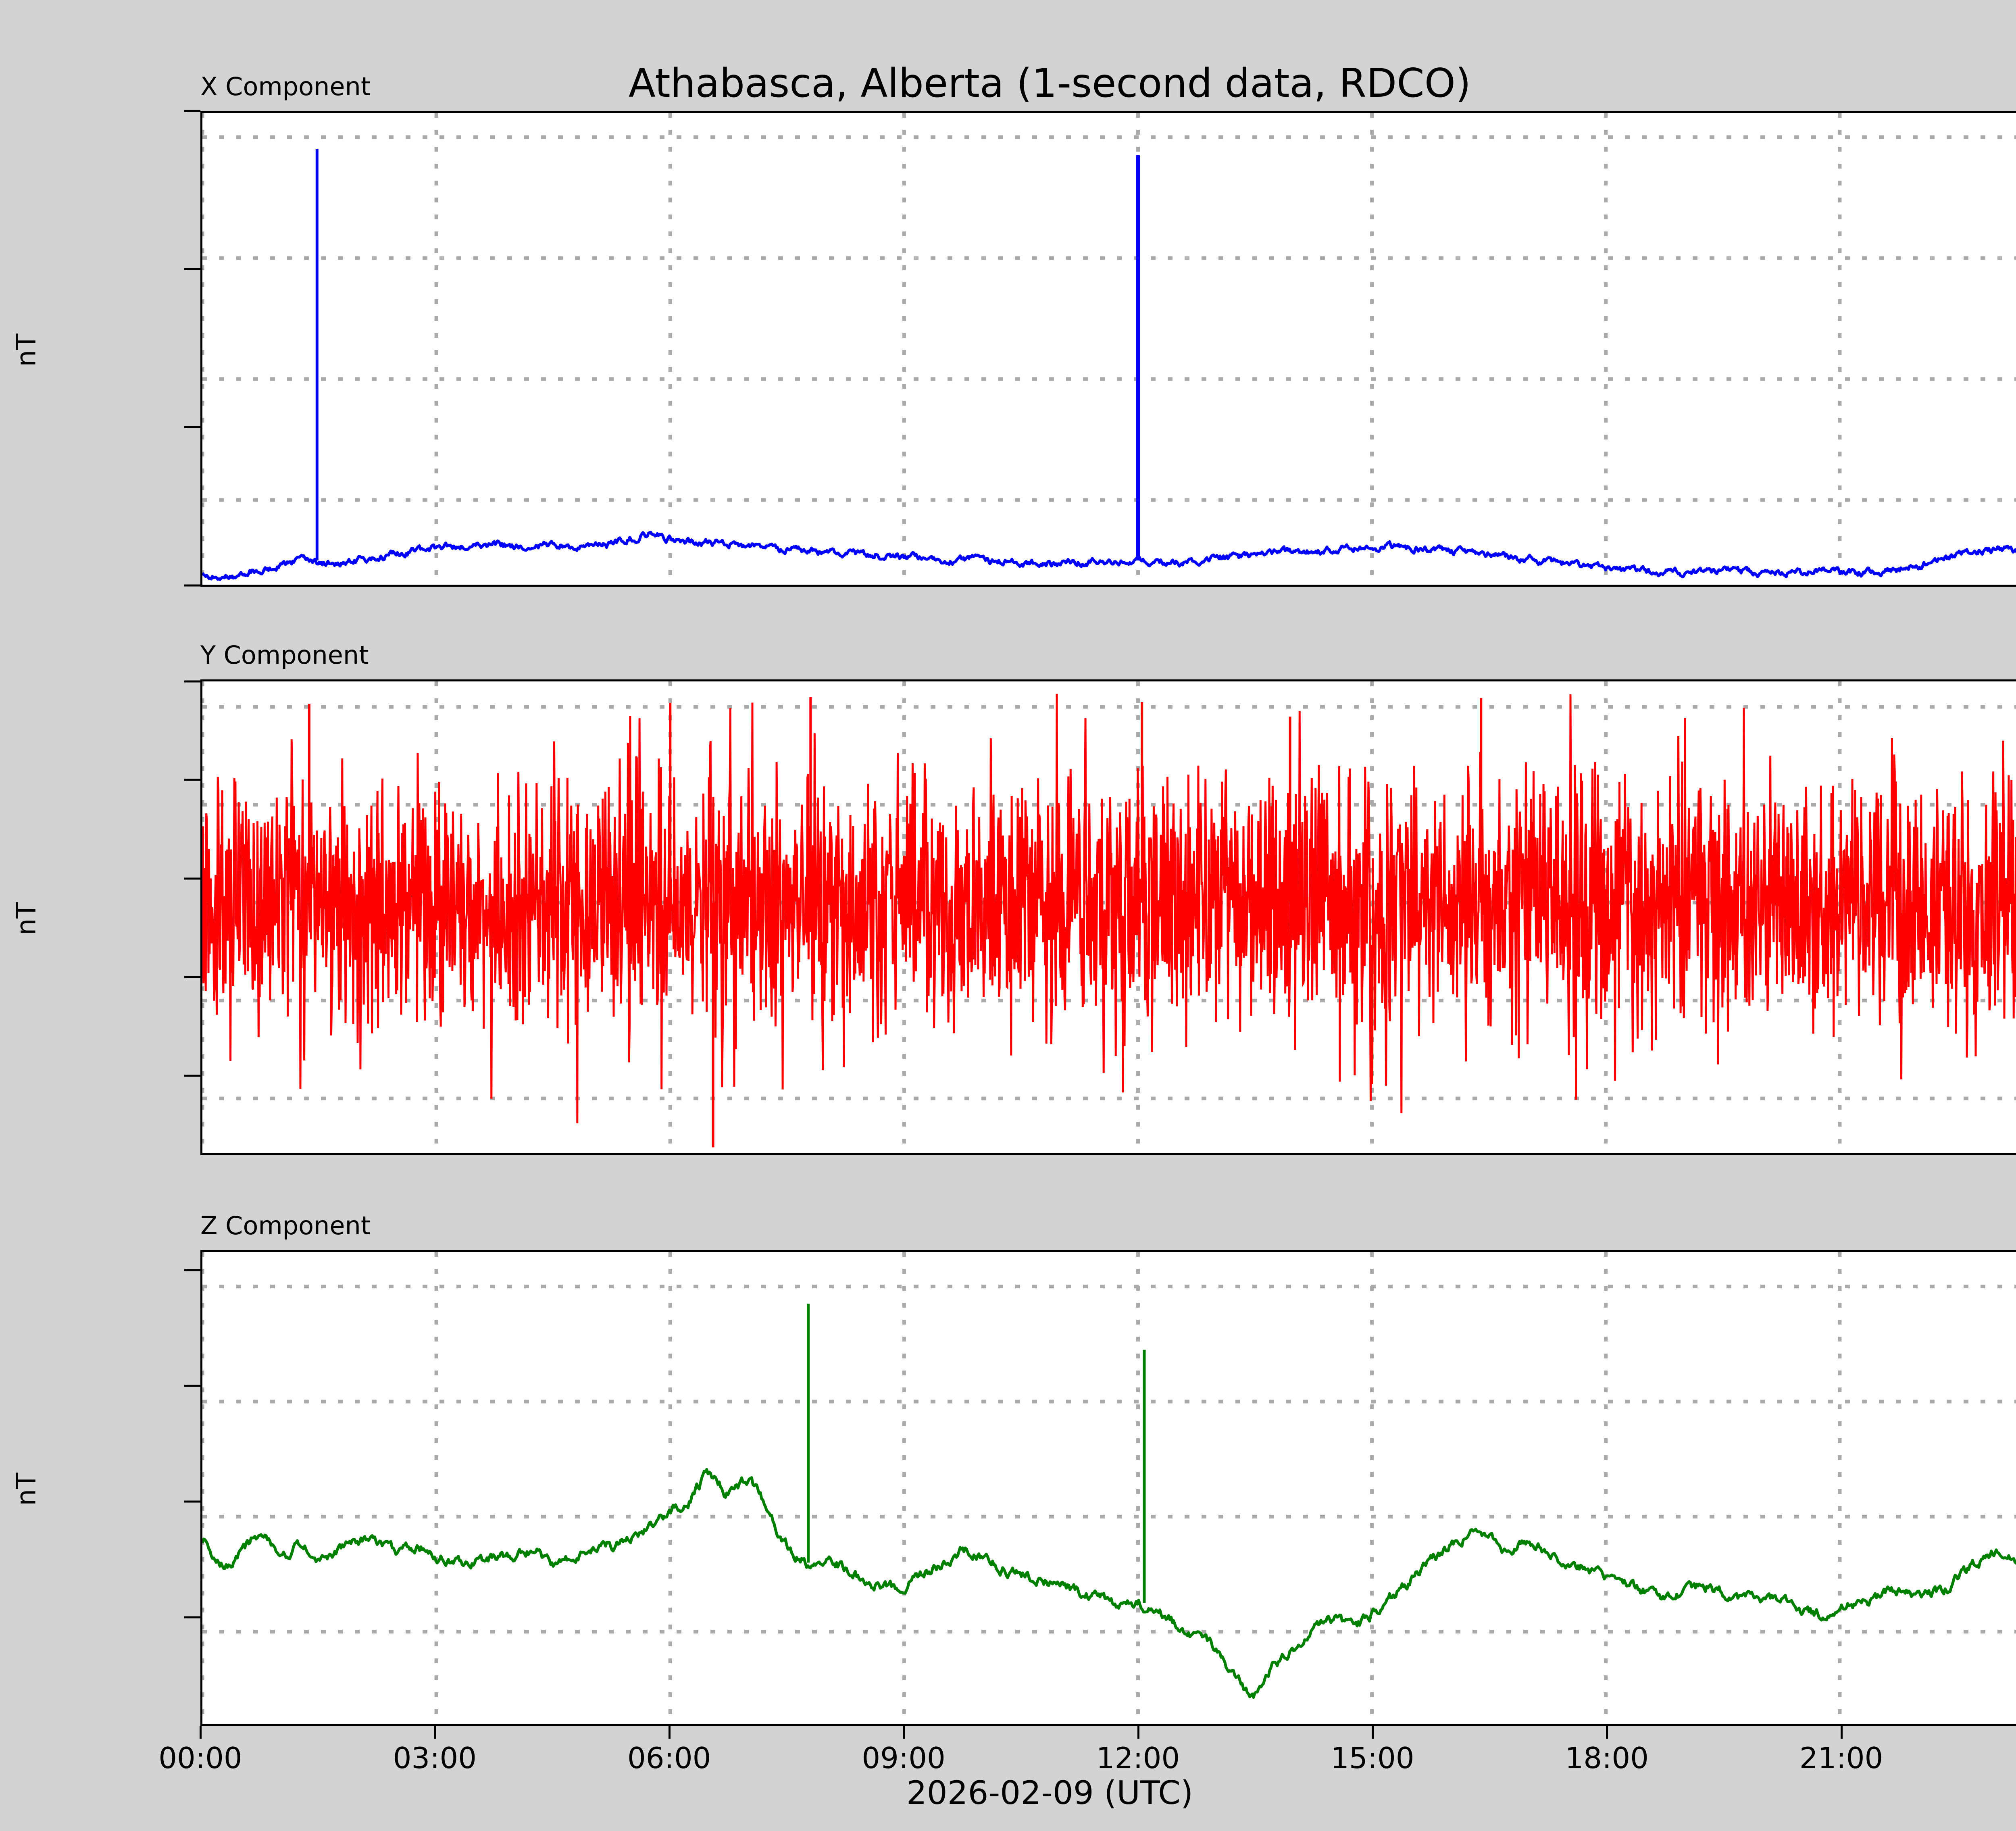  What do you see at coordinates (1841, 1758) in the screenshot?
I see `xtick-label-2100: 21:00` at bounding box center [1841, 1758].